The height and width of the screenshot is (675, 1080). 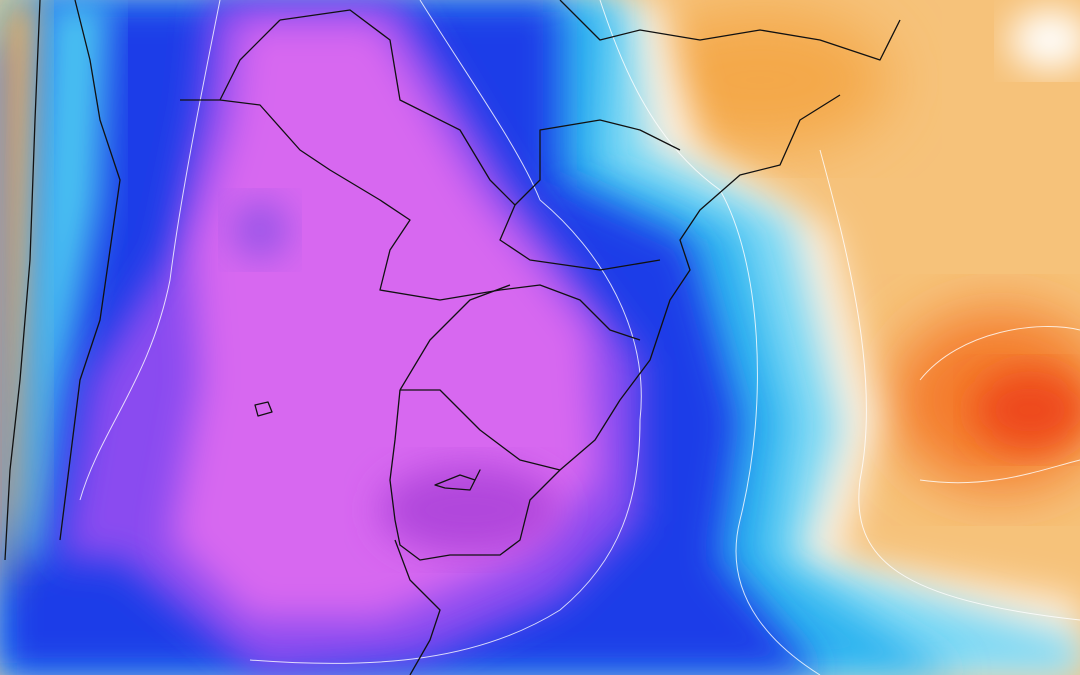 I want to click on white-spot, so click(x=1045, y=40).